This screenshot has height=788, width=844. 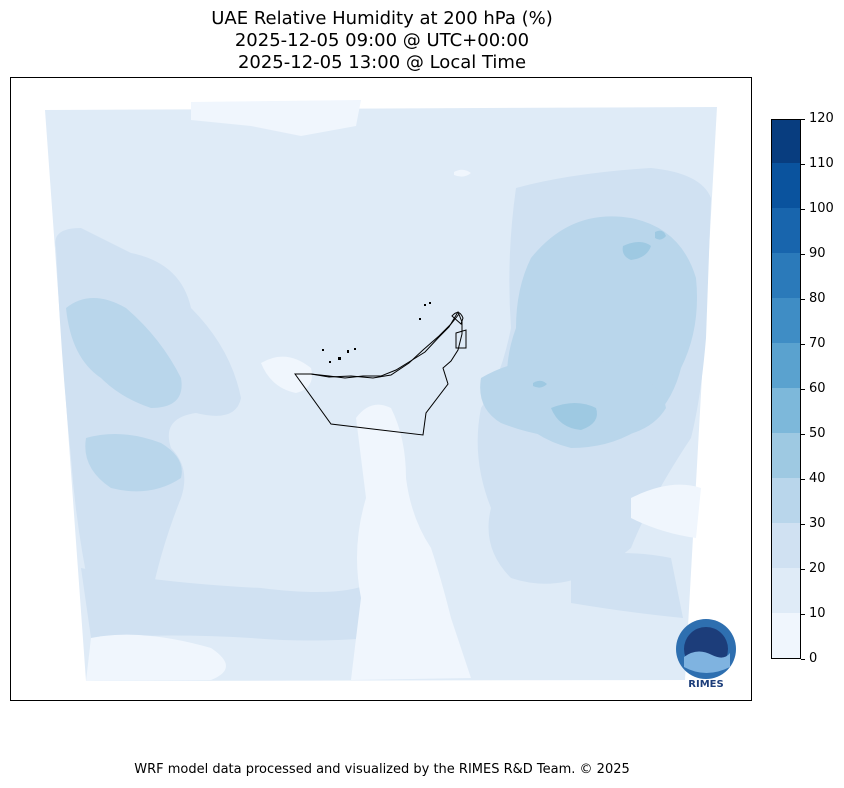 What do you see at coordinates (817, 523) in the screenshot?
I see `colorbar-tick-label: 30` at bounding box center [817, 523].